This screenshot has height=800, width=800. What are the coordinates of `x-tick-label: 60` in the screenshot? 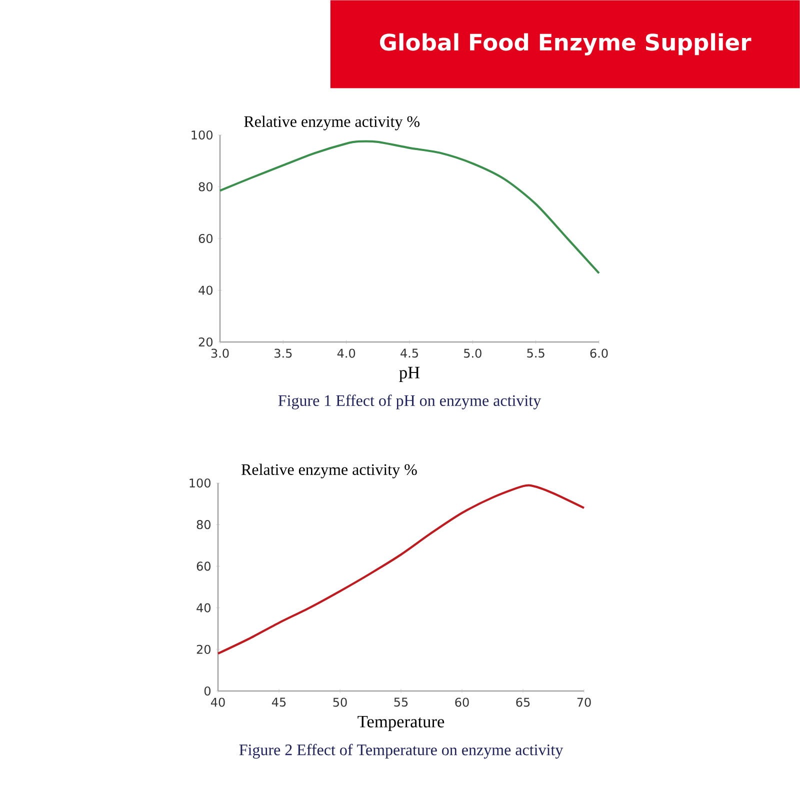 It's located at (462, 702).